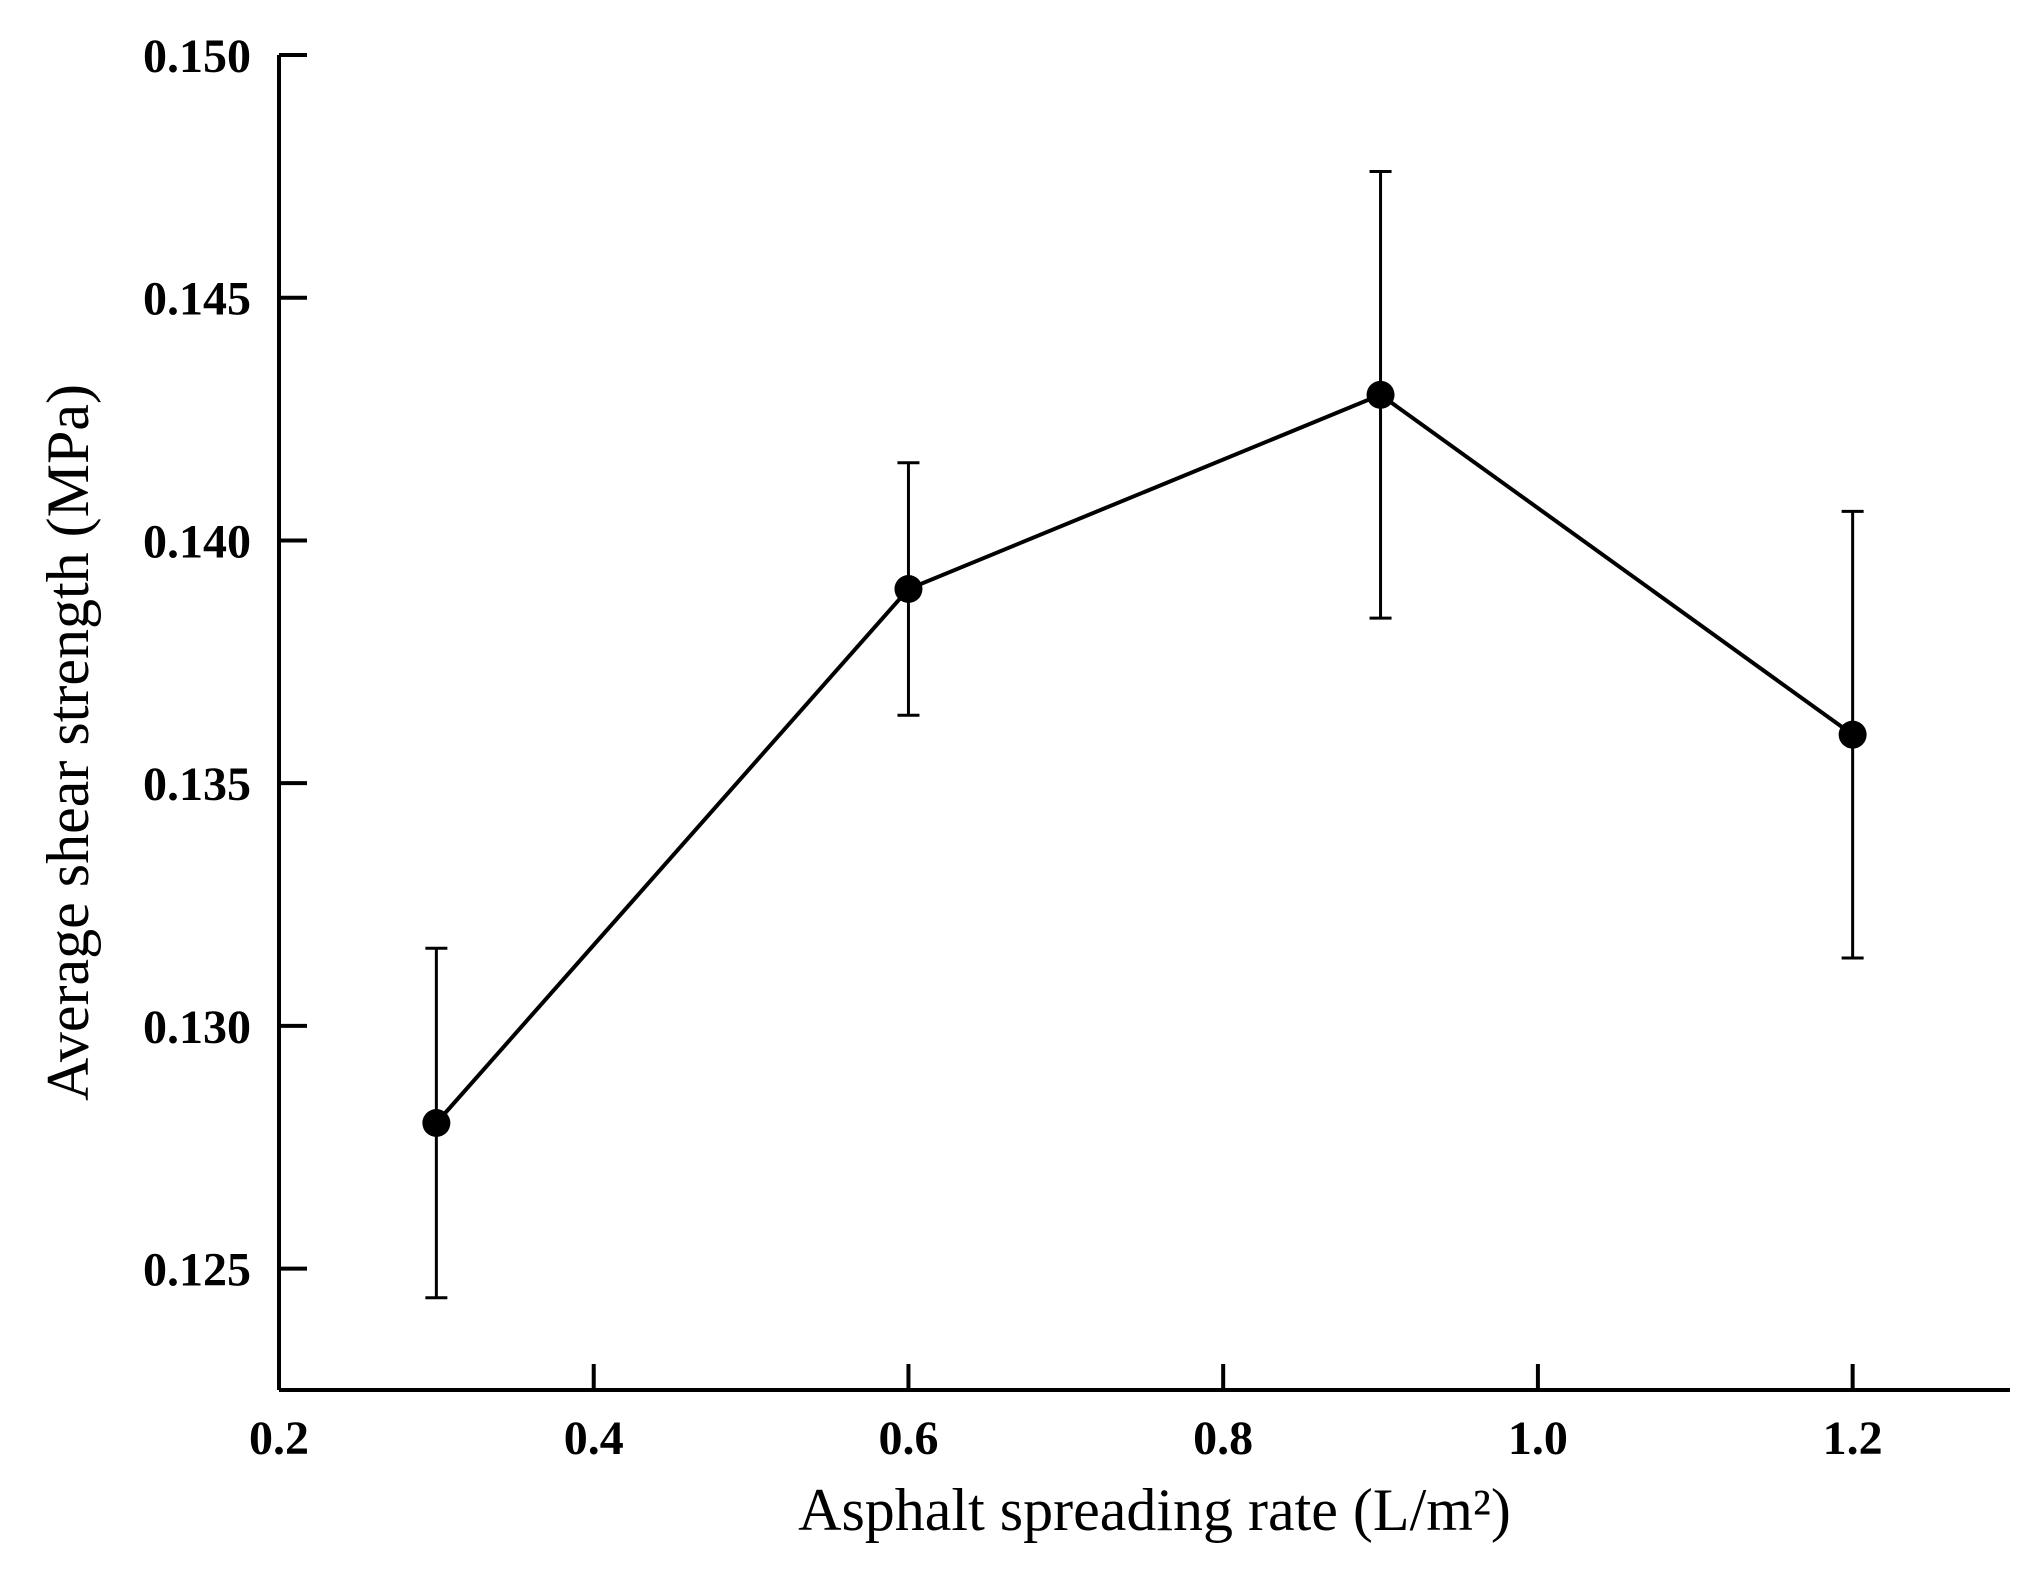 This screenshot has width=2038, height=1571. What do you see at coordinates (68, 742) in the screenshot?
I see `y-axis-title: Average shear strength (MPa)` at bounding box center [68, 742].